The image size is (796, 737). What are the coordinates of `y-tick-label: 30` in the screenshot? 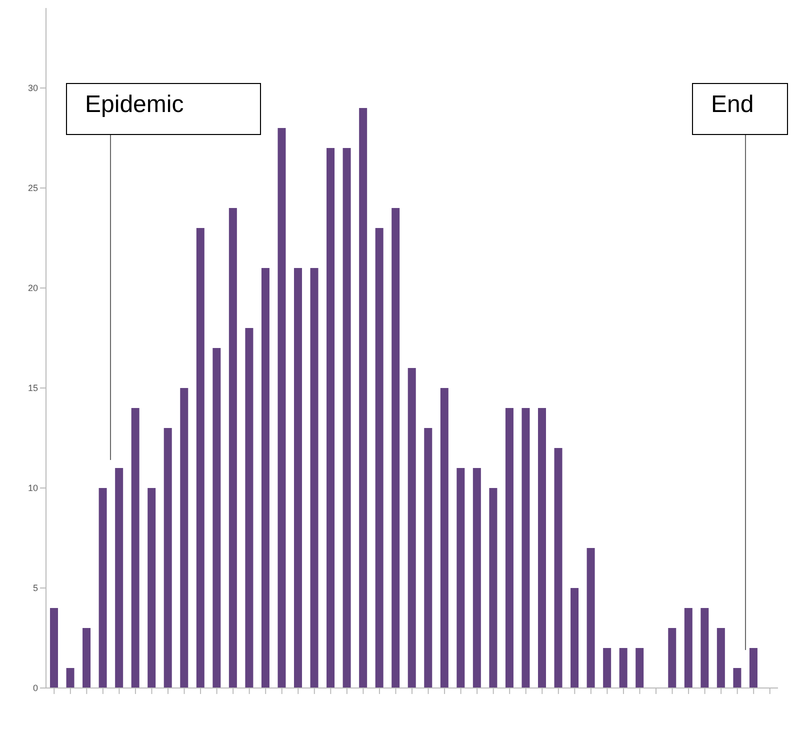 It's located at (33, 88).